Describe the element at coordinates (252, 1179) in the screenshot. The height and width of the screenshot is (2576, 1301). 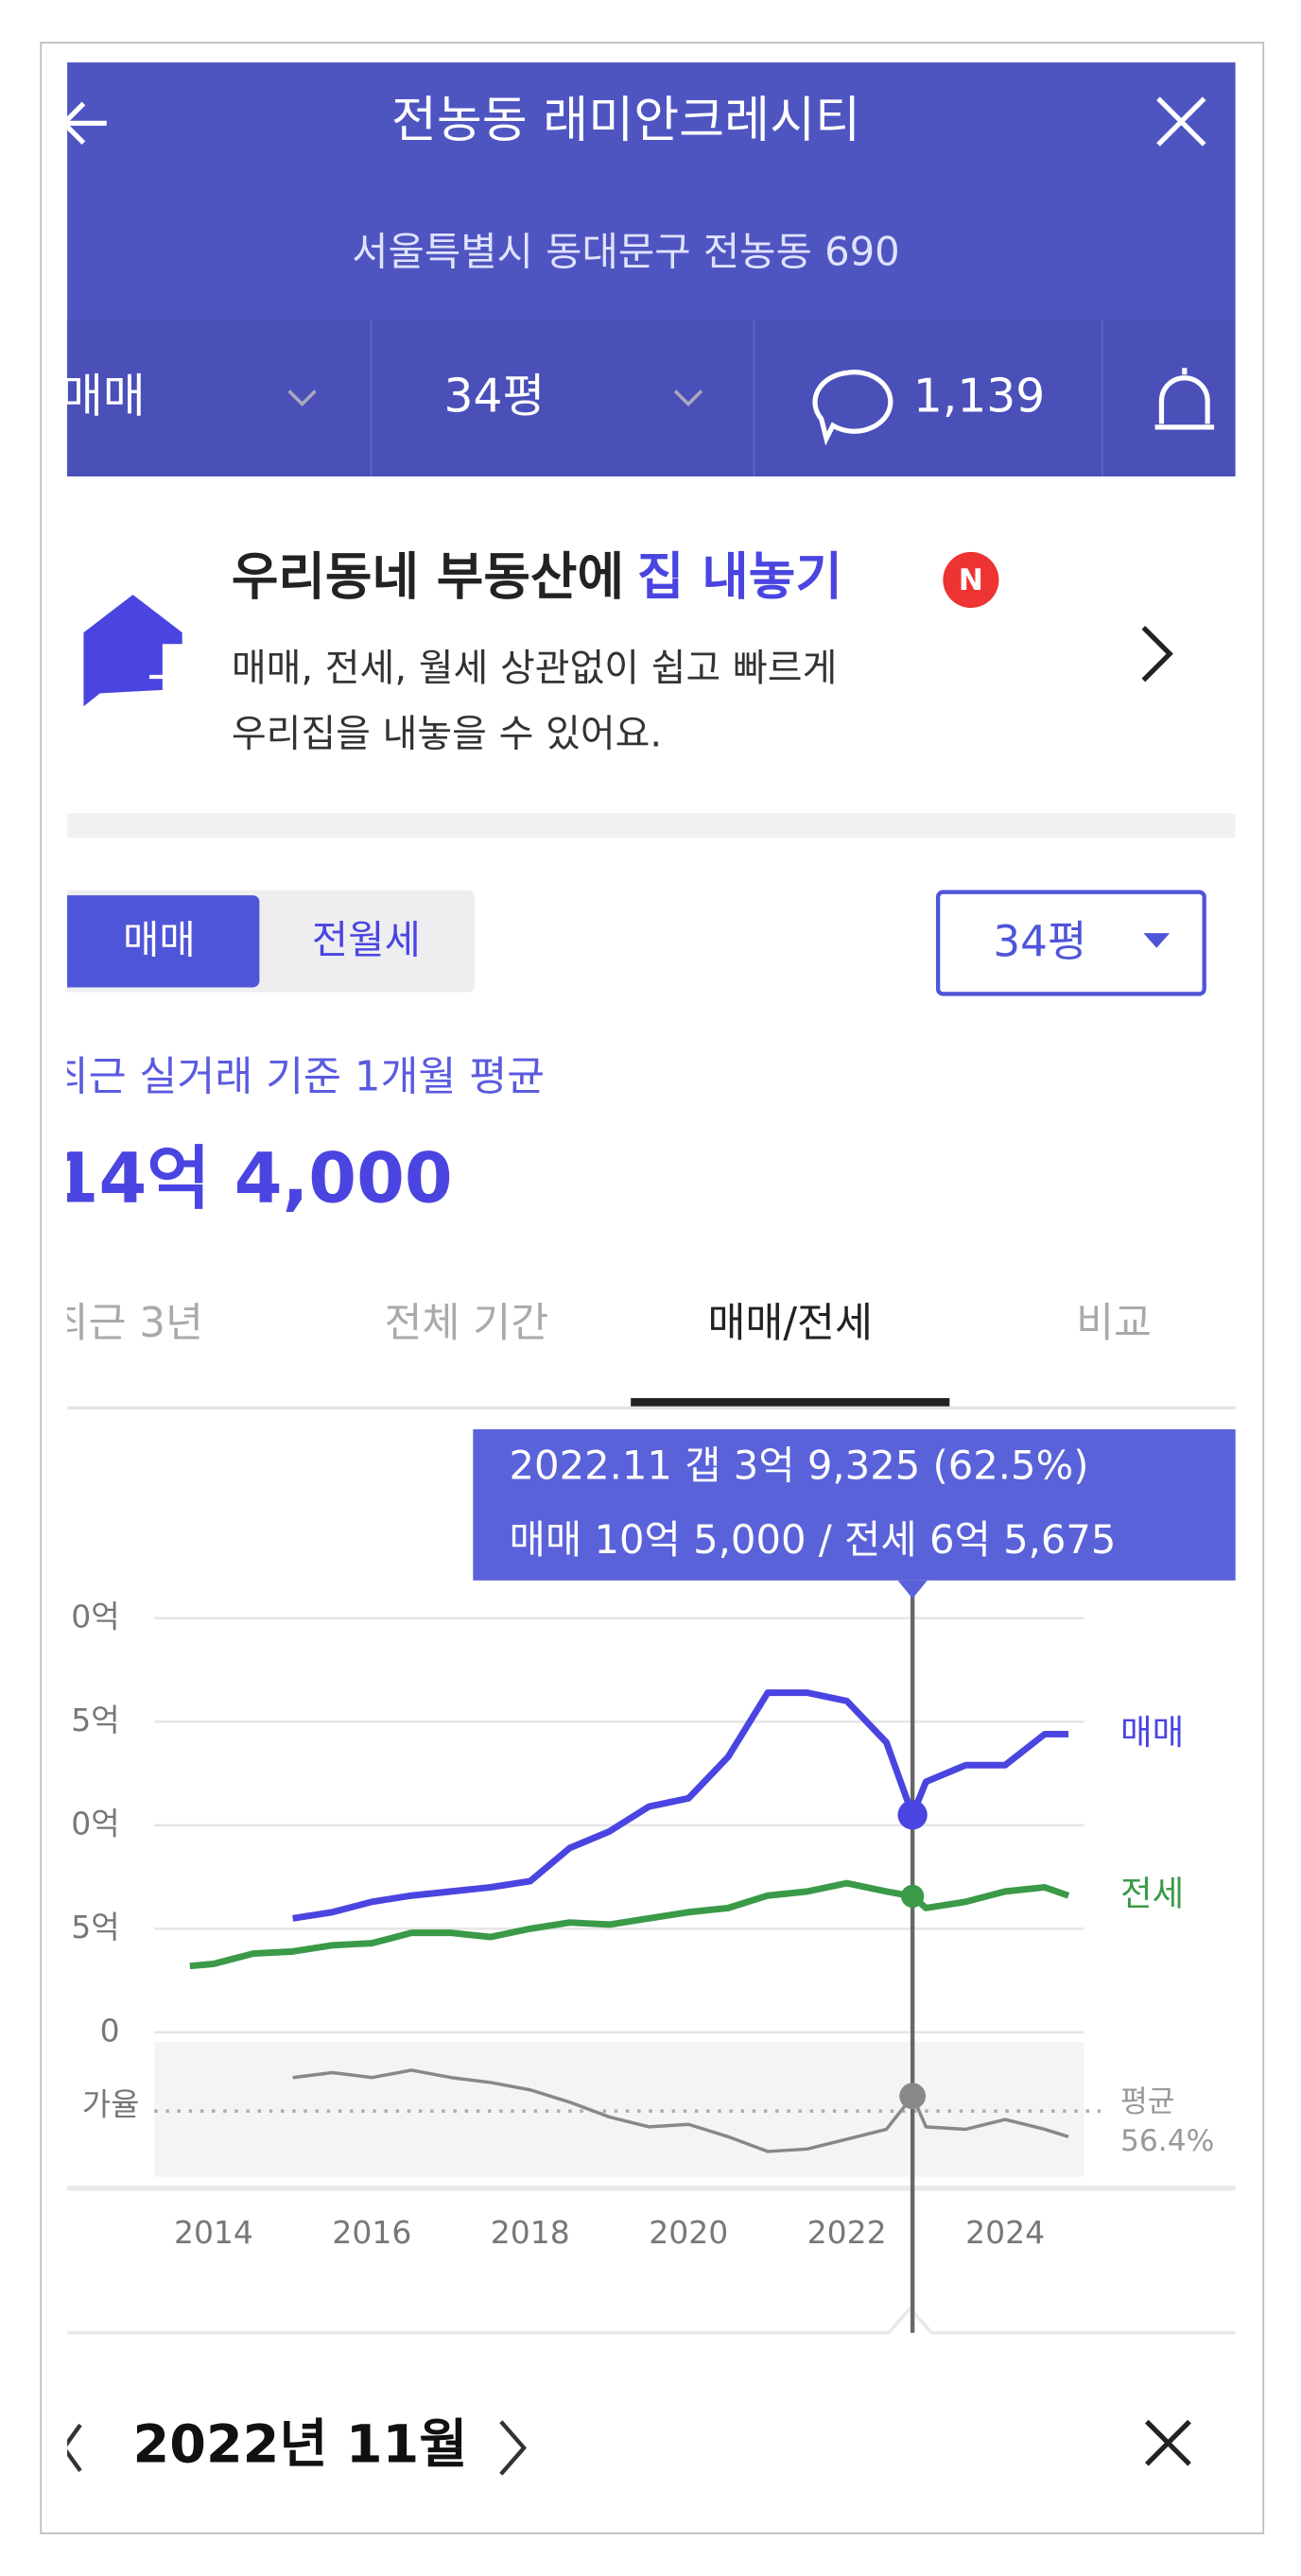
I see `price-value: 14억 4,000` at that location.